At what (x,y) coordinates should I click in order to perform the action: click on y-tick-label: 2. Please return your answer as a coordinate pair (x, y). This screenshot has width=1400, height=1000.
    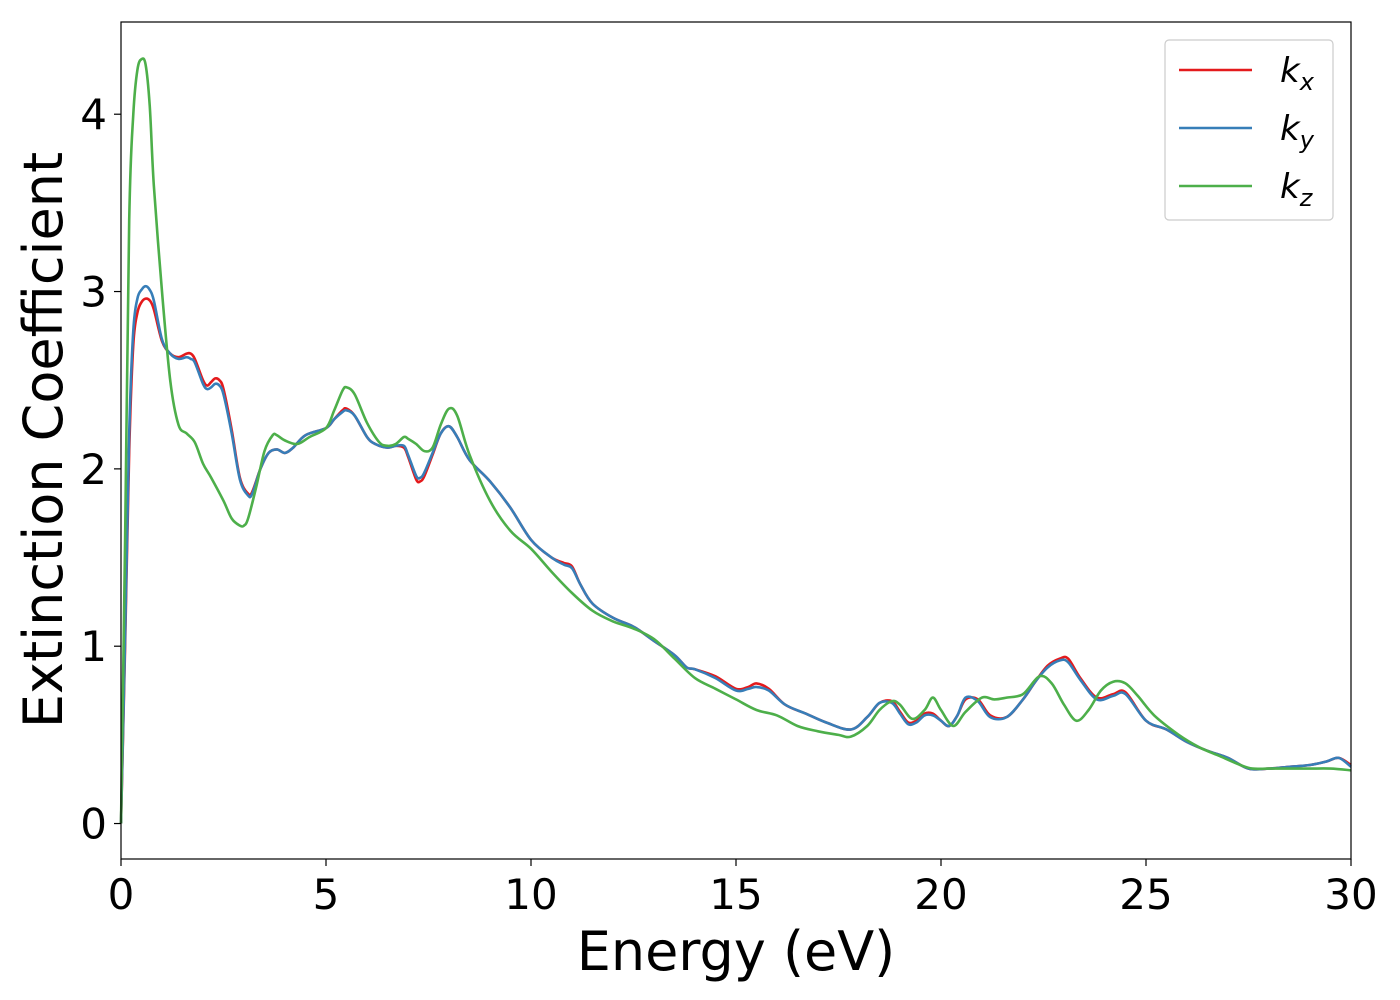
    Looking at the image, I should click on (93, 469).